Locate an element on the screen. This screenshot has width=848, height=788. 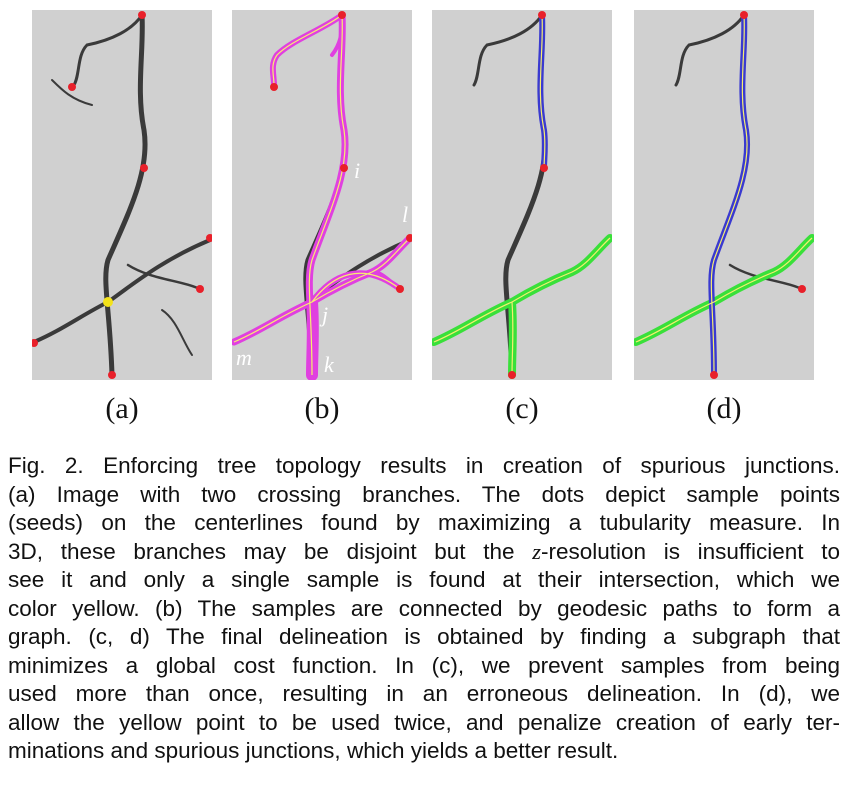
subfigure-label-c: (c) is located at coordinates (522, 408).